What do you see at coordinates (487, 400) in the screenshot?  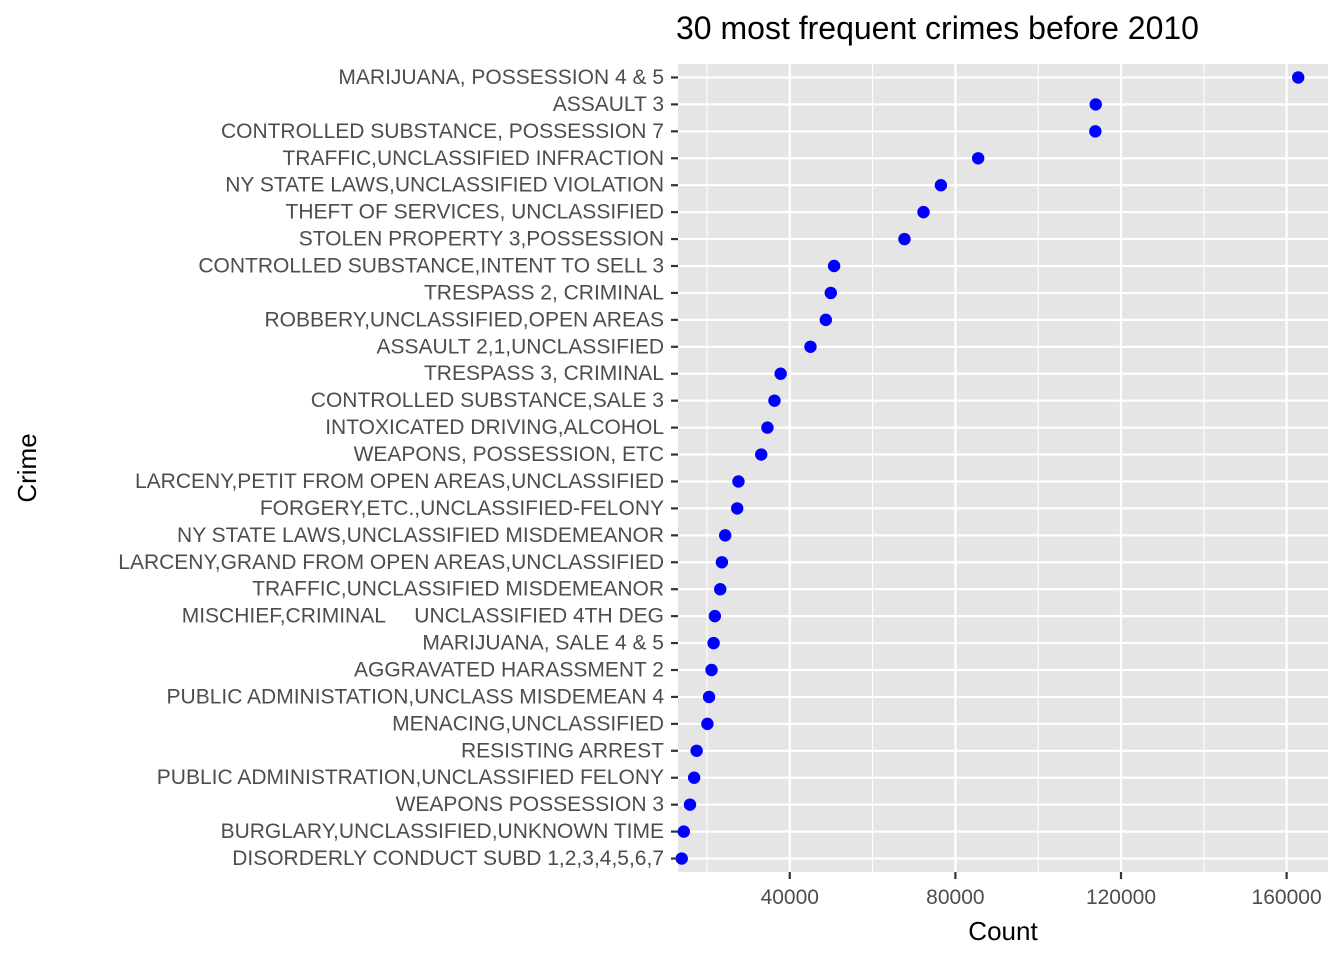 I see `y-tick-label: CONTROLLED SUBSTANCE,SALE 3` at bounding box center [487, 400].